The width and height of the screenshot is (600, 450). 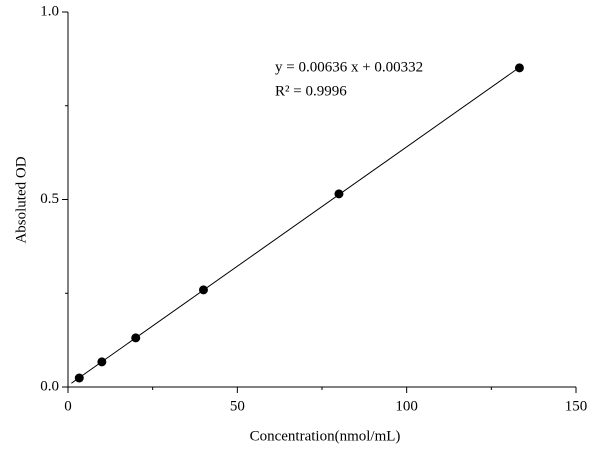 What do you see at coordinates (576, 406) in the screenshot?
I see `x-tick-label: 150` at bounding box center [576, 406].